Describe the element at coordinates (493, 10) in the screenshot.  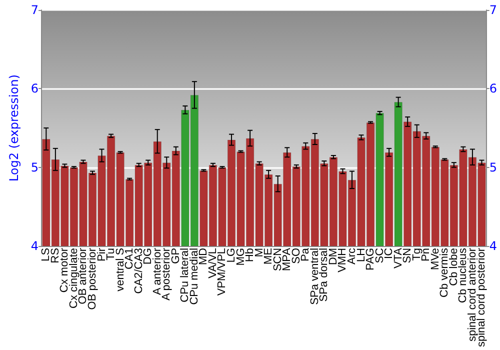
I see `y2-tick-label: 7` at that location.